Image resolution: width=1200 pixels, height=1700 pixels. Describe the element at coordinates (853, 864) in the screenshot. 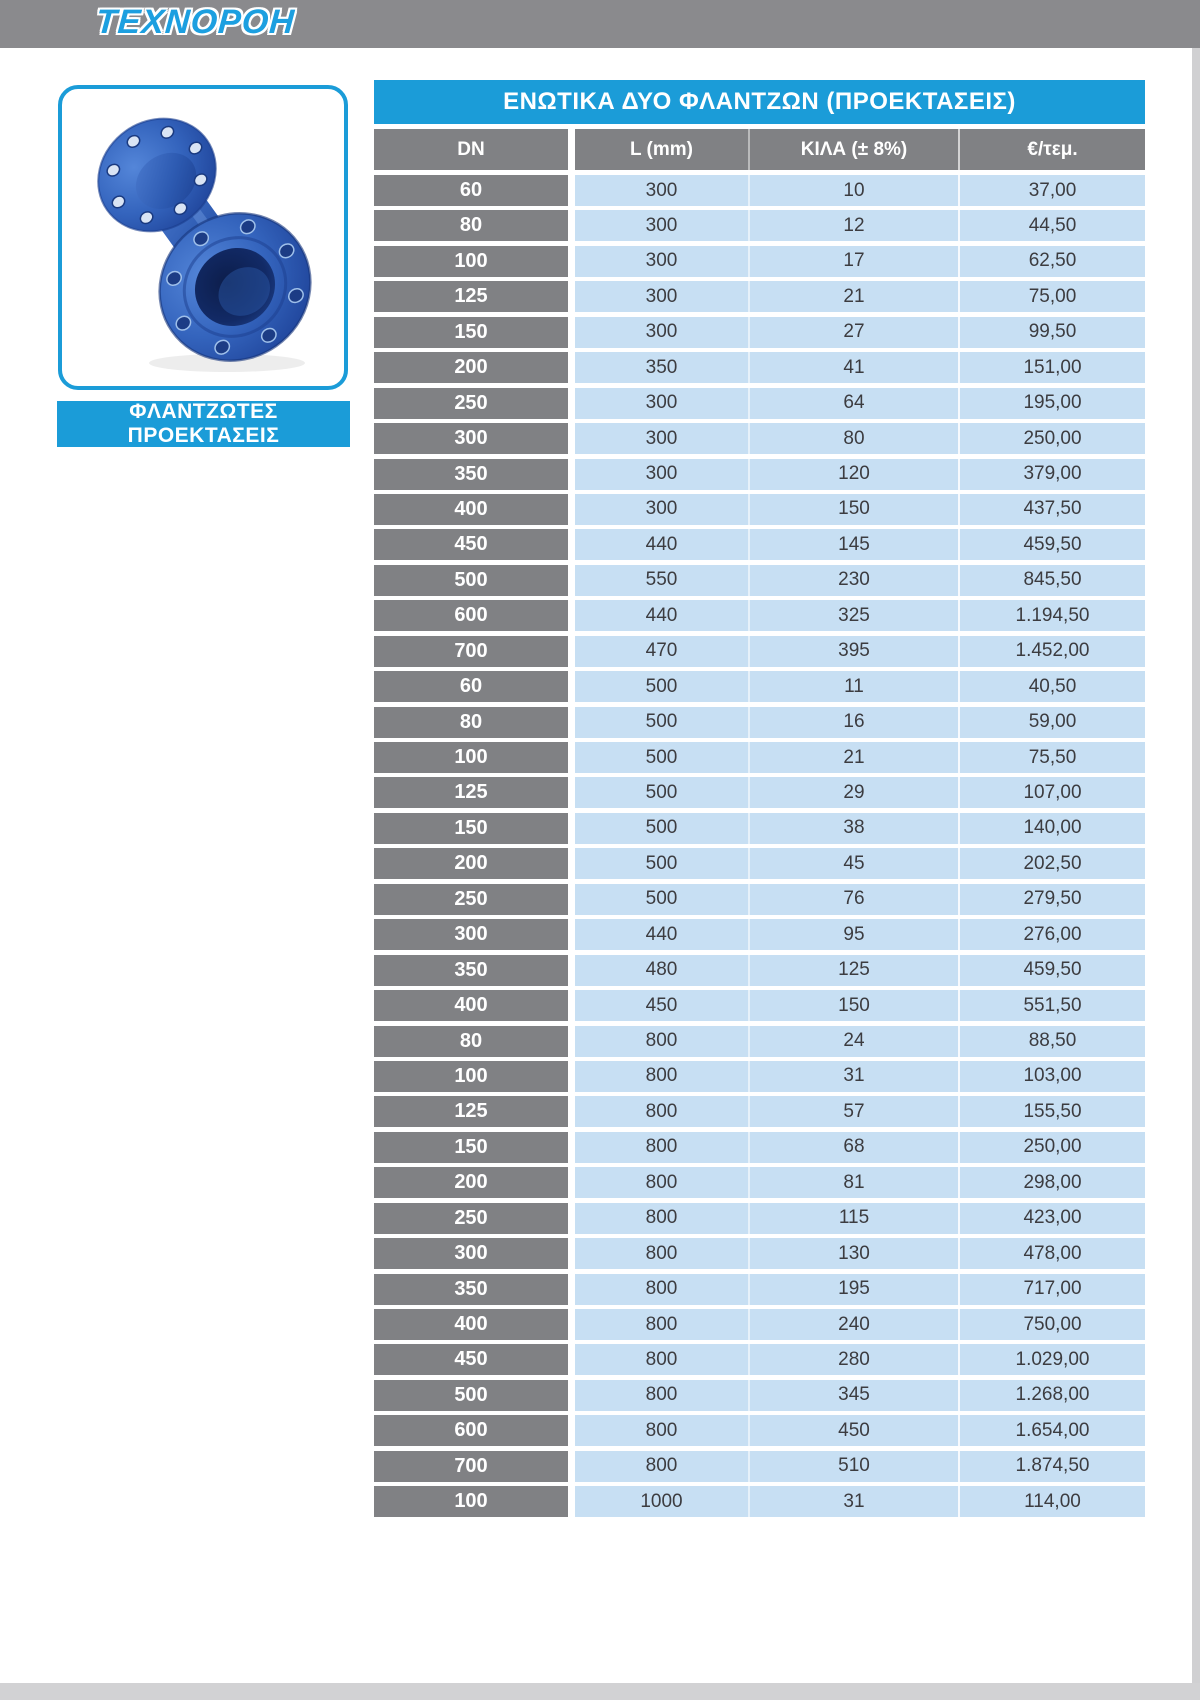

I see `weight-cell: 45` at that location.